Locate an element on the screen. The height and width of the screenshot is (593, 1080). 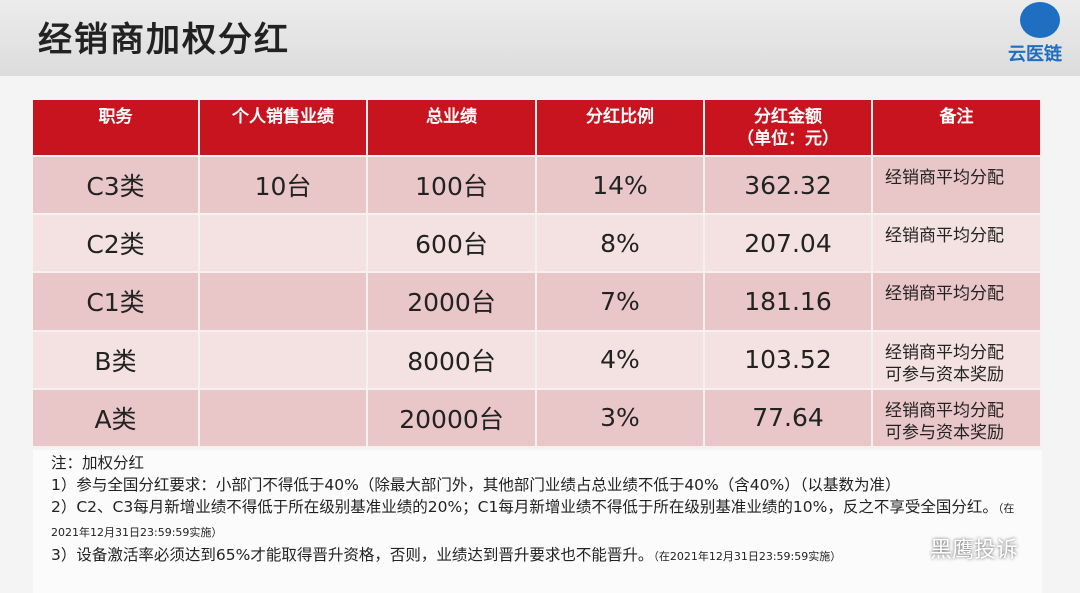
table-cell: C2类 is located at coordinates (116, 244).